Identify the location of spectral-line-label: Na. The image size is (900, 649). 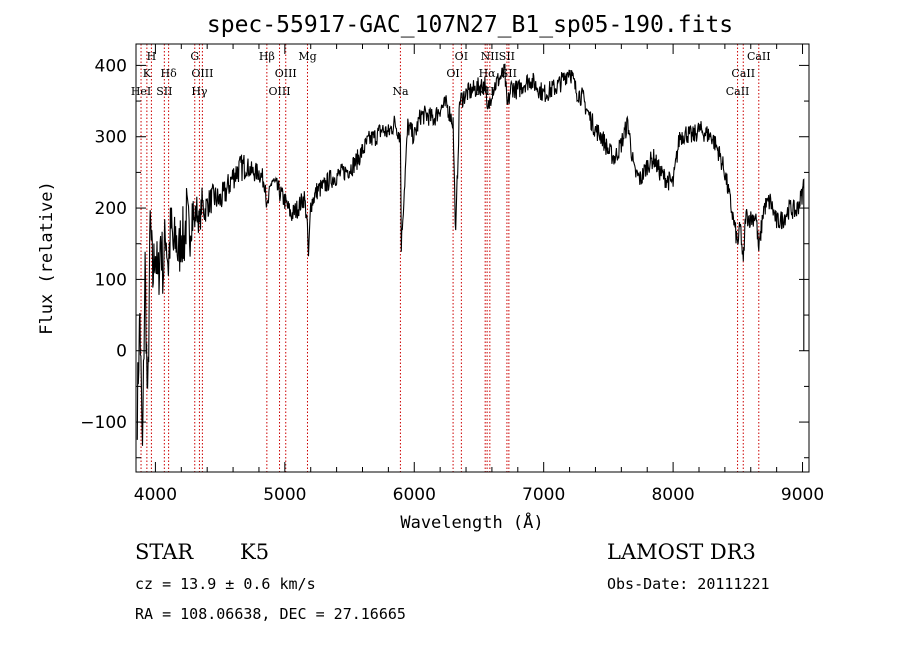
(400, 91).